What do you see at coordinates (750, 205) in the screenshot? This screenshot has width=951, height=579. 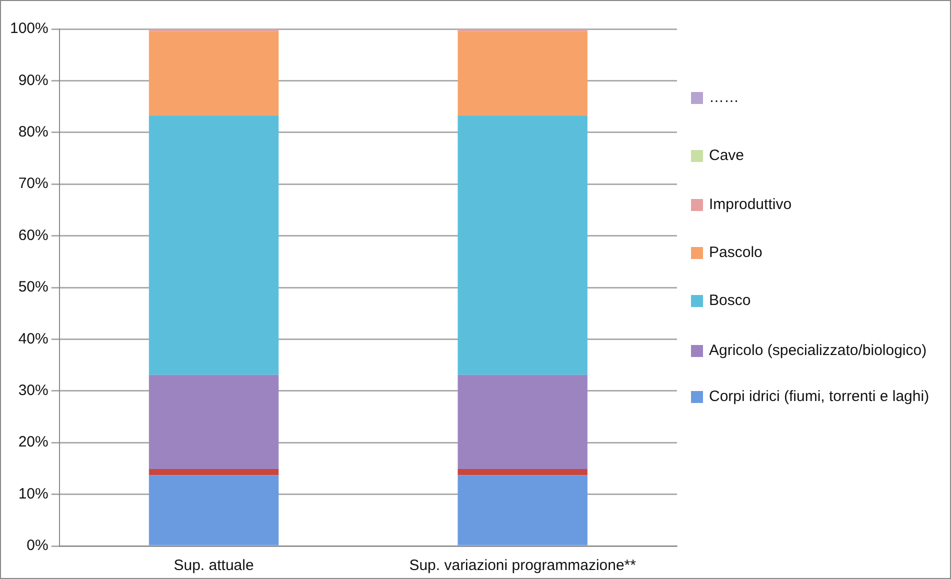 I see `legend-label: Improduttivo` at bounding box center [750, 205].